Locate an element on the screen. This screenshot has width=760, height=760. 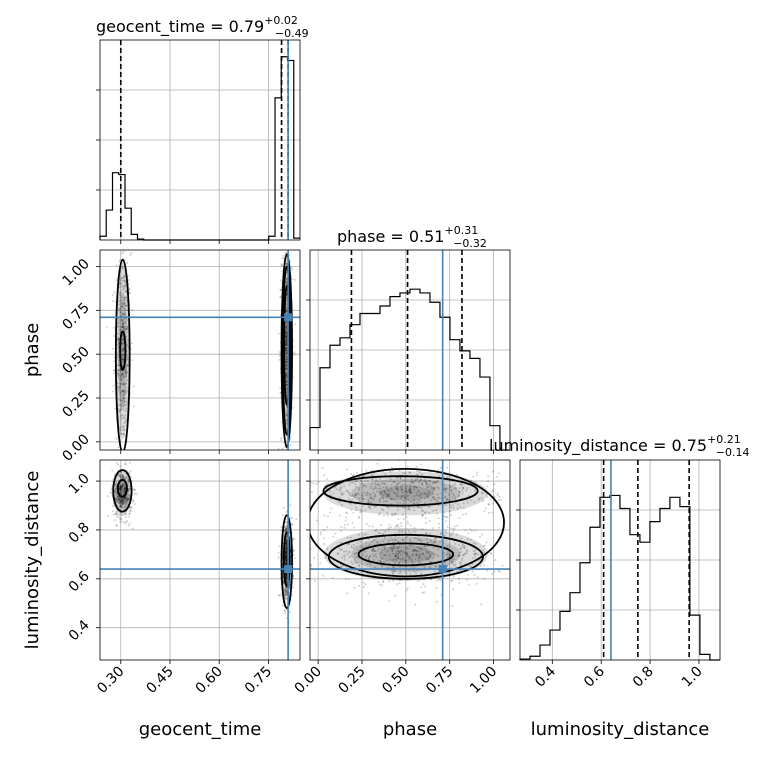
xtick-label-geocent_time-2: 0.60 is located at coordinates (209, 680).